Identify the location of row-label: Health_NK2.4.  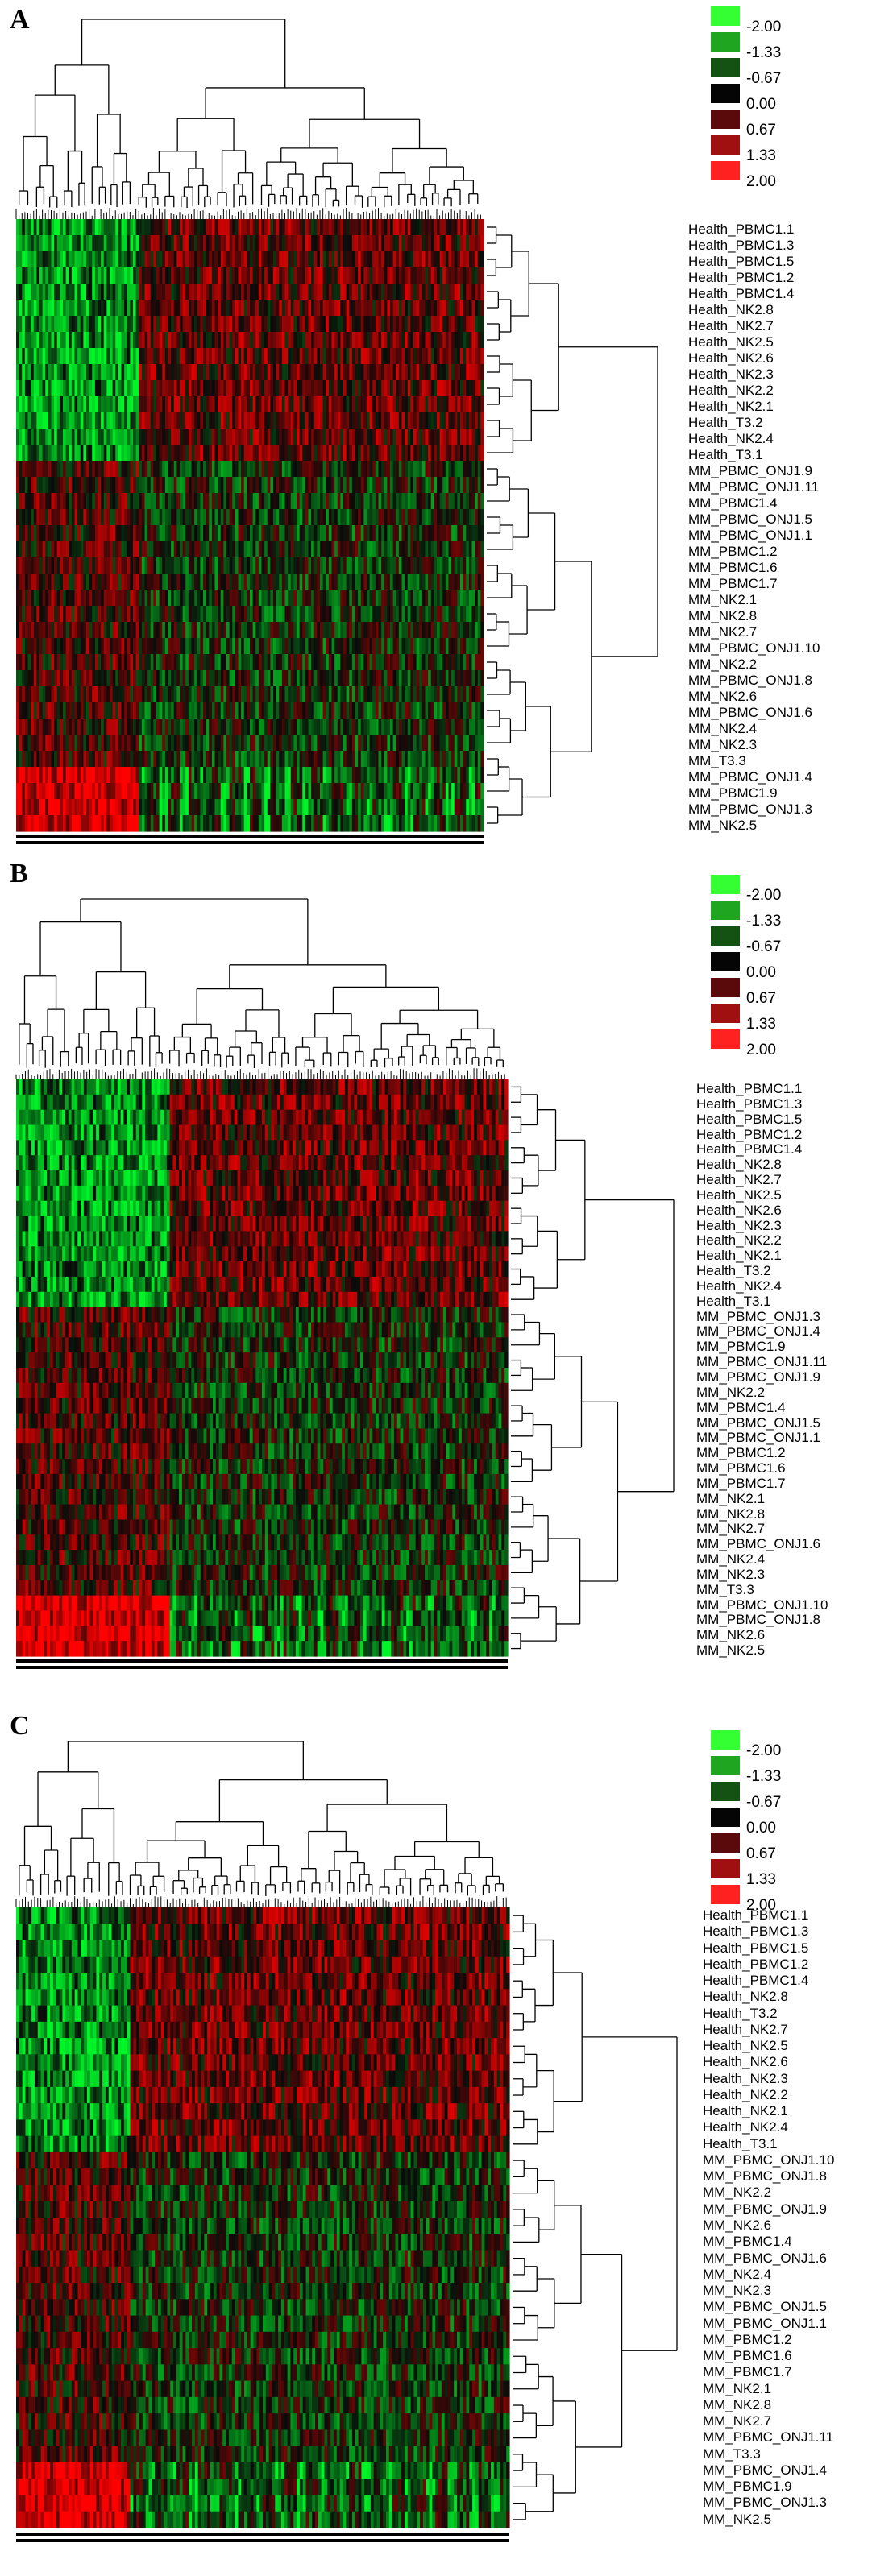
(745, 2127).